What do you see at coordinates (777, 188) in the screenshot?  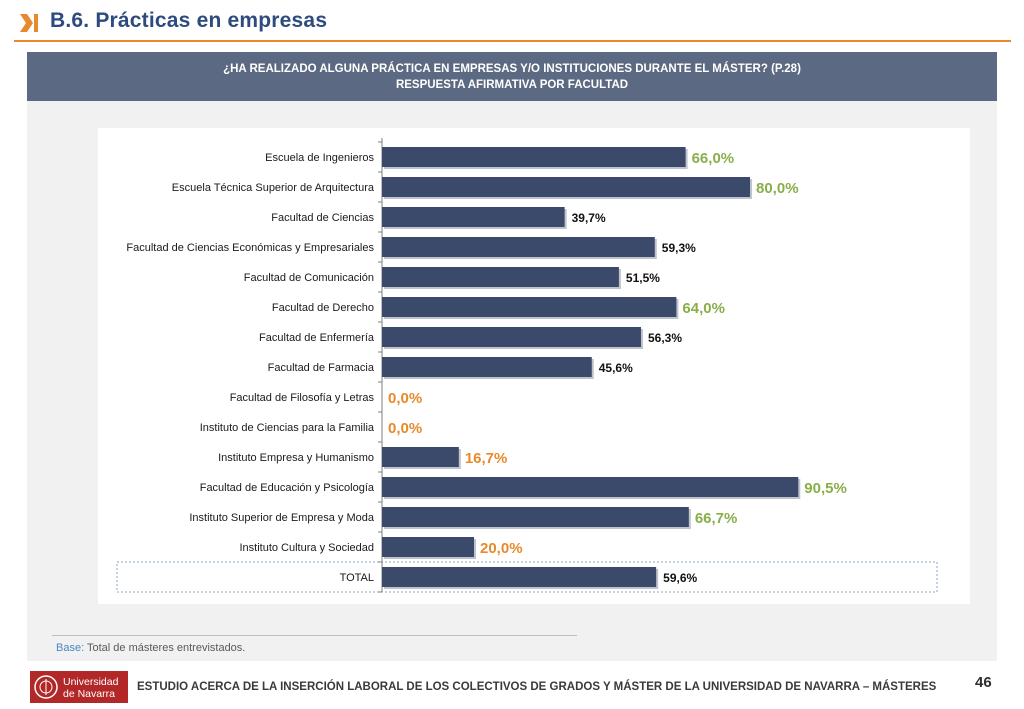 I see `data-label: 80,0%` at bounding box center [777, 188].